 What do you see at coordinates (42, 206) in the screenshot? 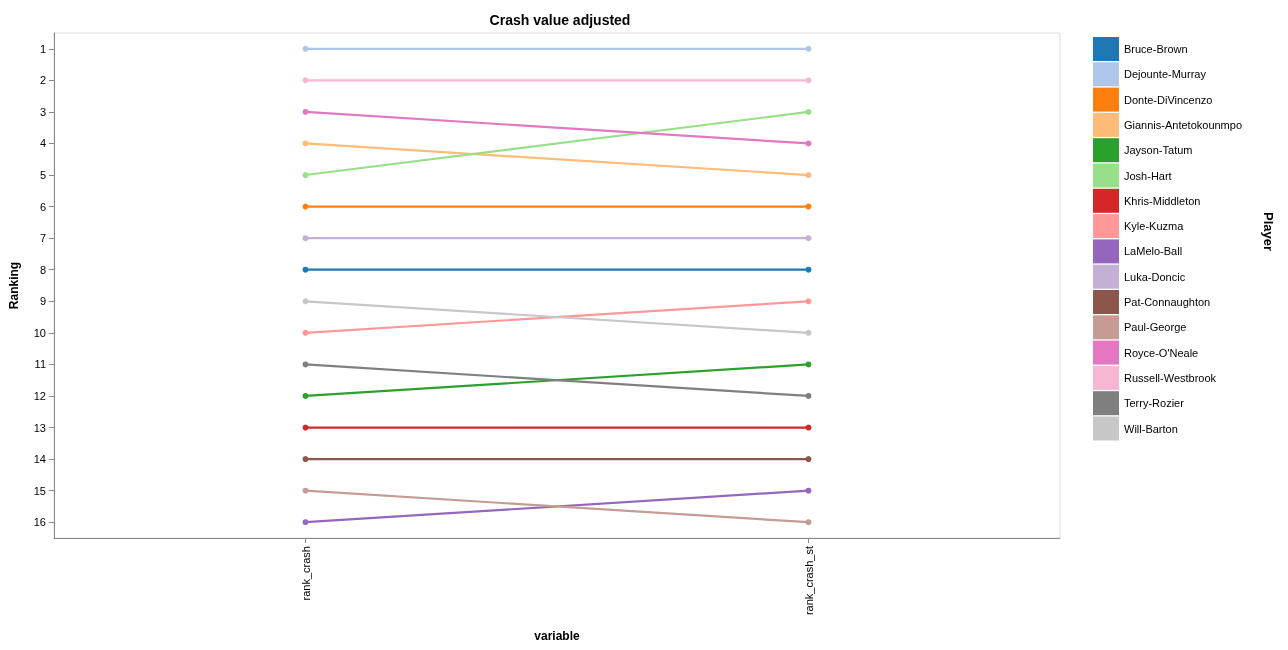
I see `y-tick-label: 6` at bounding box center [42, 206].